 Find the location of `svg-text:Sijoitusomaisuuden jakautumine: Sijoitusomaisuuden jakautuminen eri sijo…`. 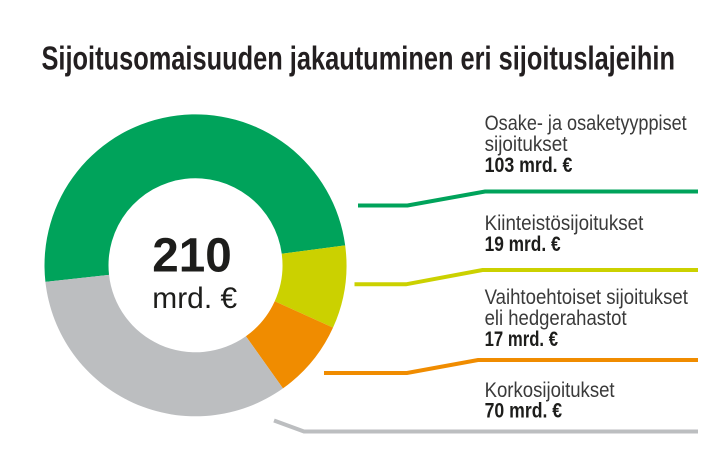

svg-text:Sijoitusomaisuuden jakautumine: Sijoitusomaisuuden jakautuminen eri sijo… is located at coordinates (359, 59).